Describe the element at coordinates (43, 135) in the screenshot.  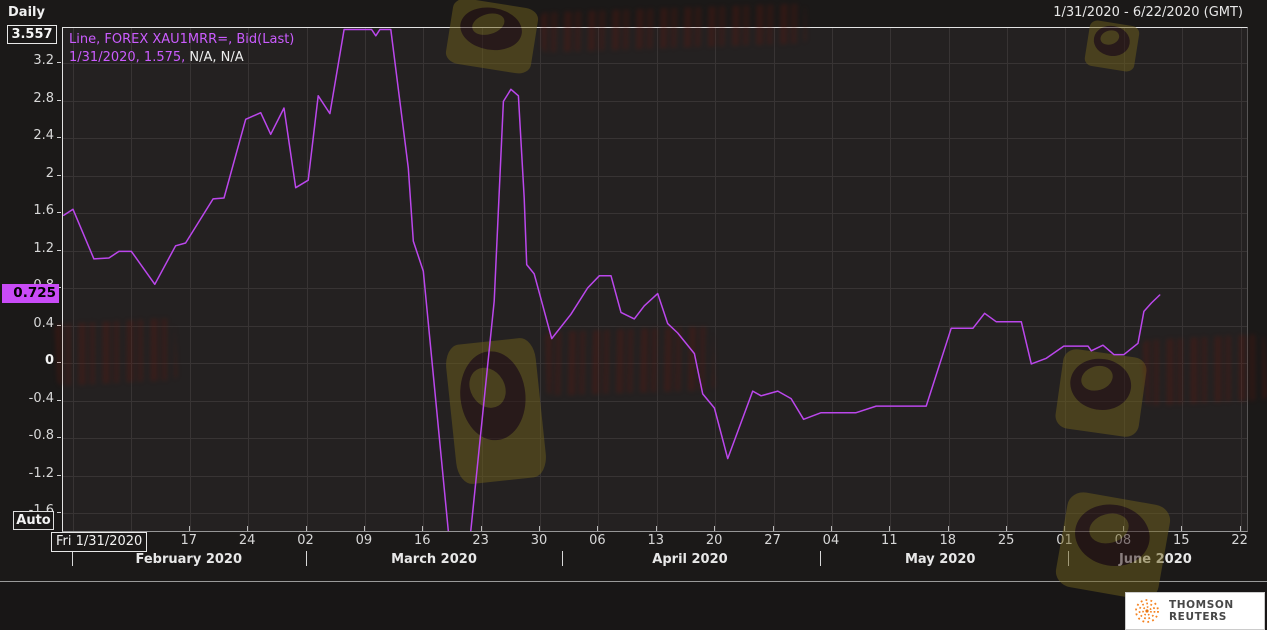
I see `y-tick-label: 2.4` at that location.